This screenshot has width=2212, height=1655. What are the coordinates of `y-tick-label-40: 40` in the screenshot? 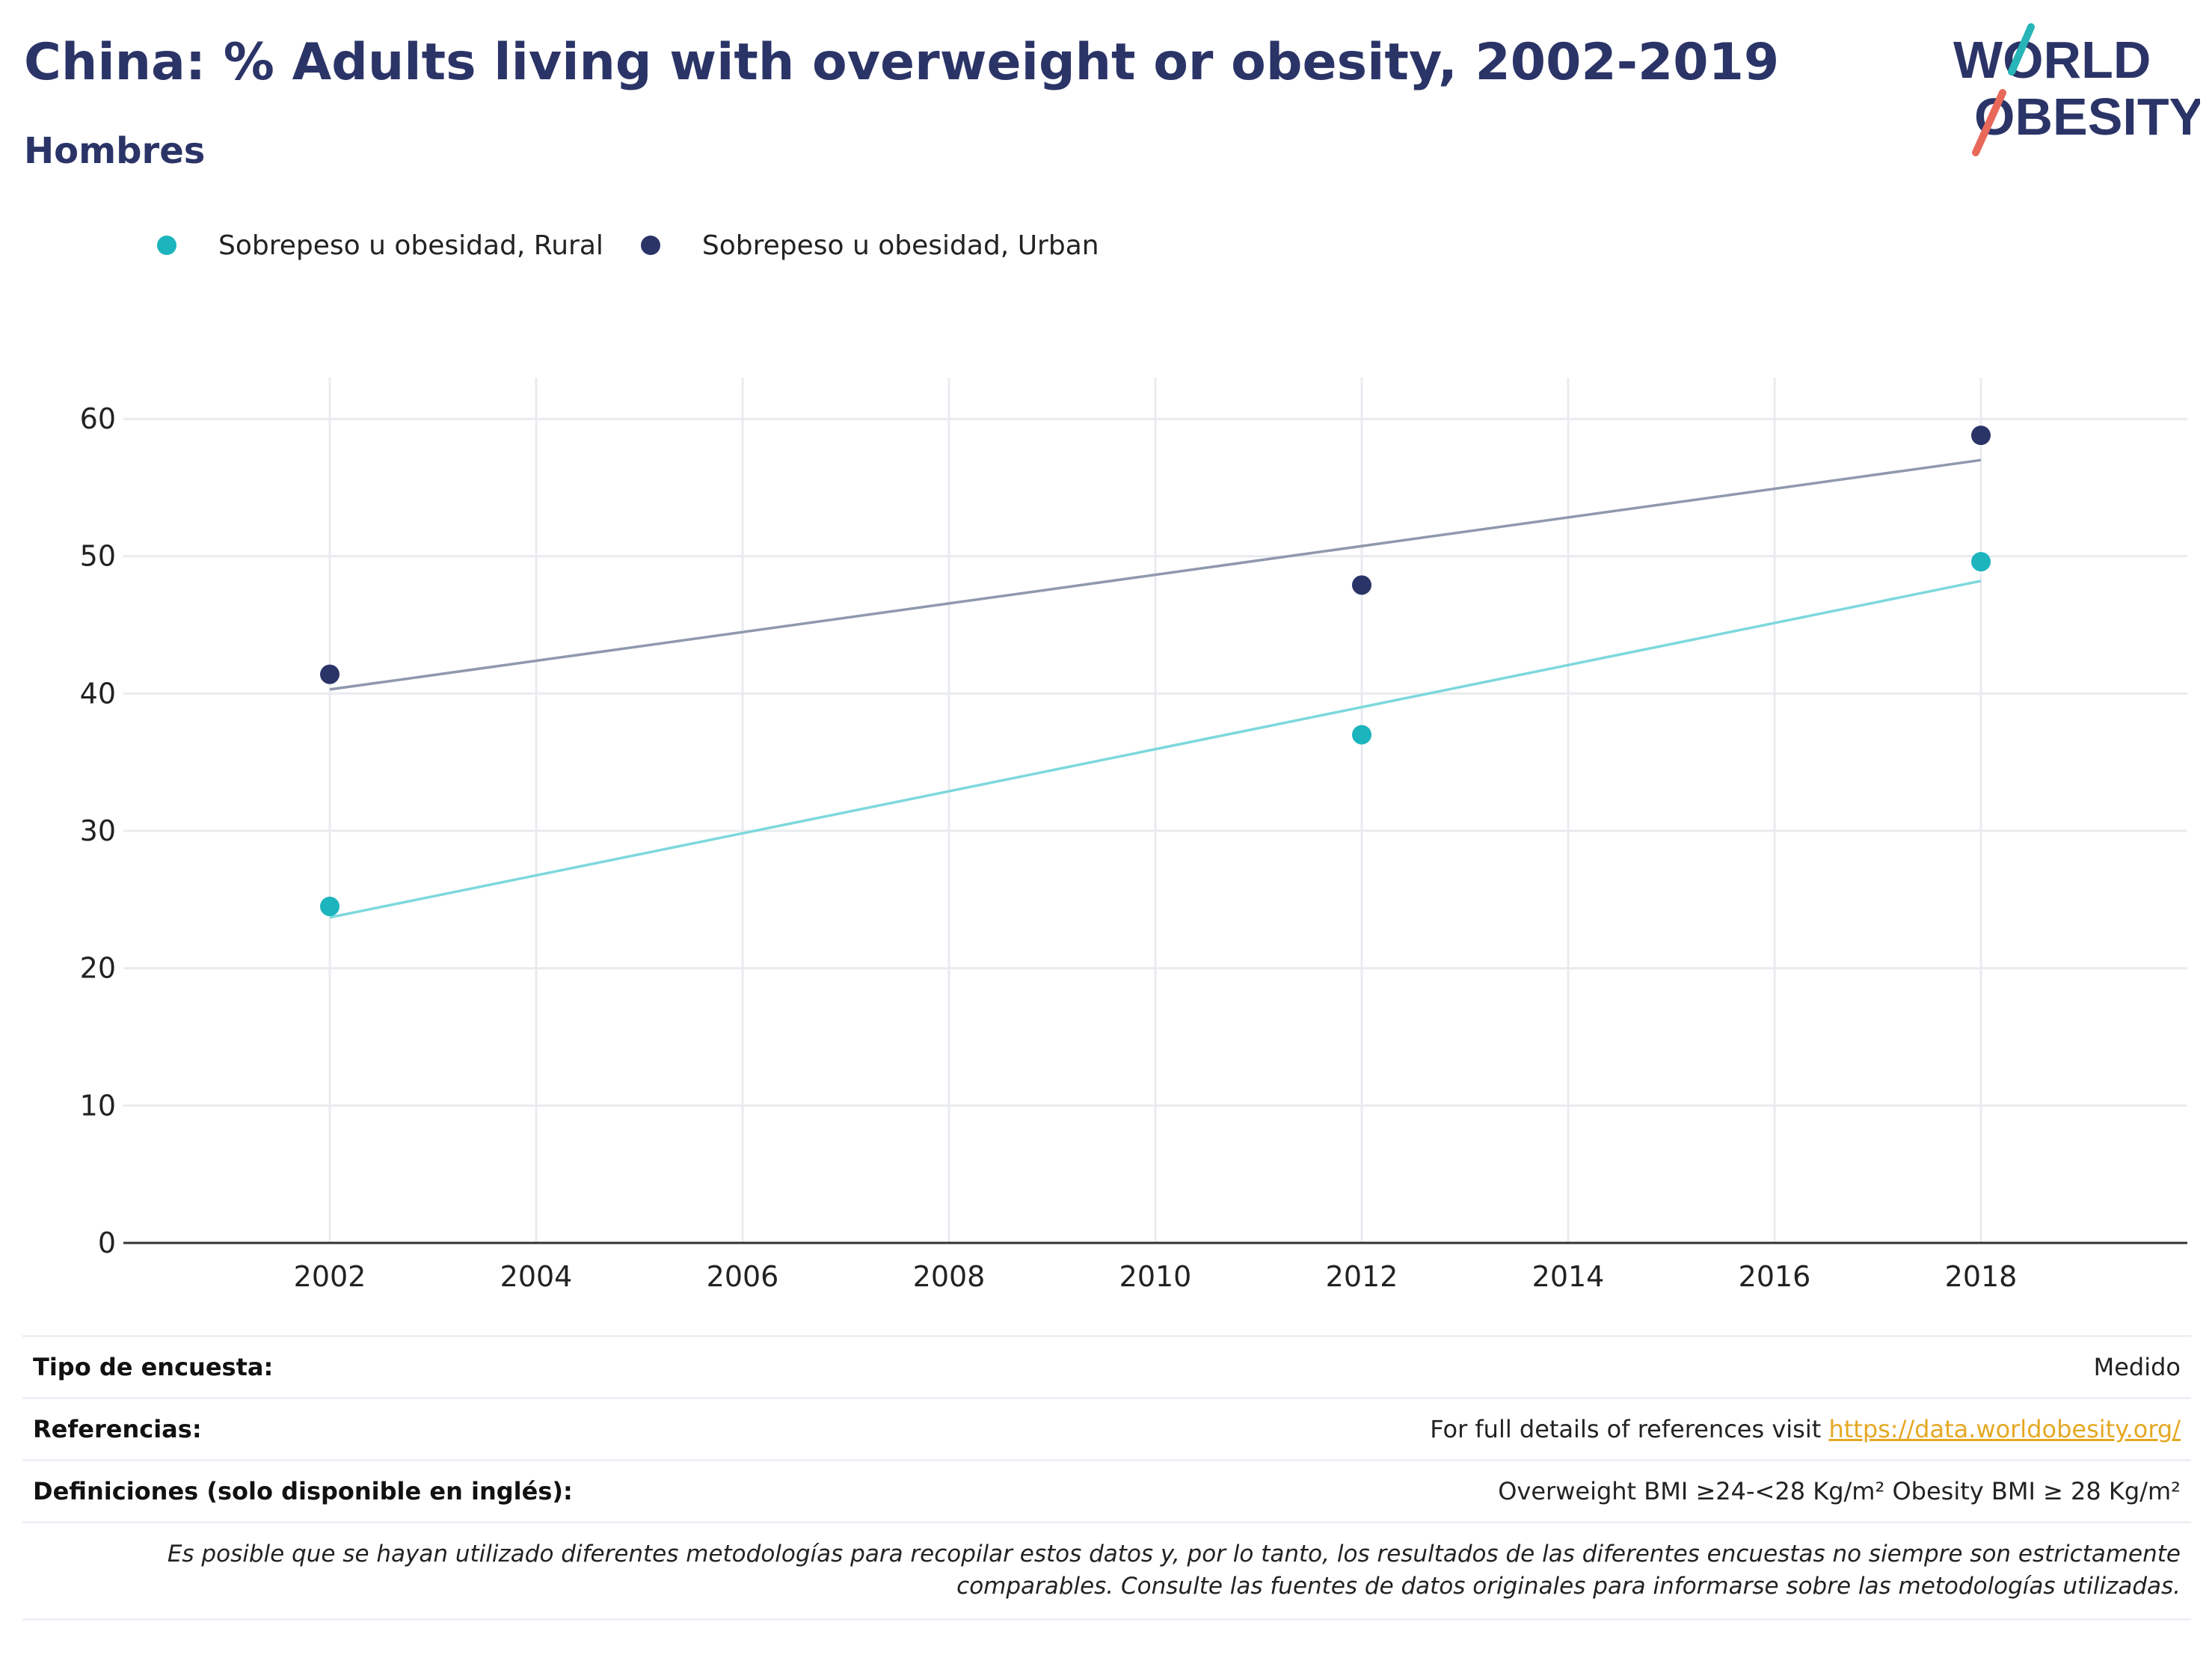 It's located at (98, 693).